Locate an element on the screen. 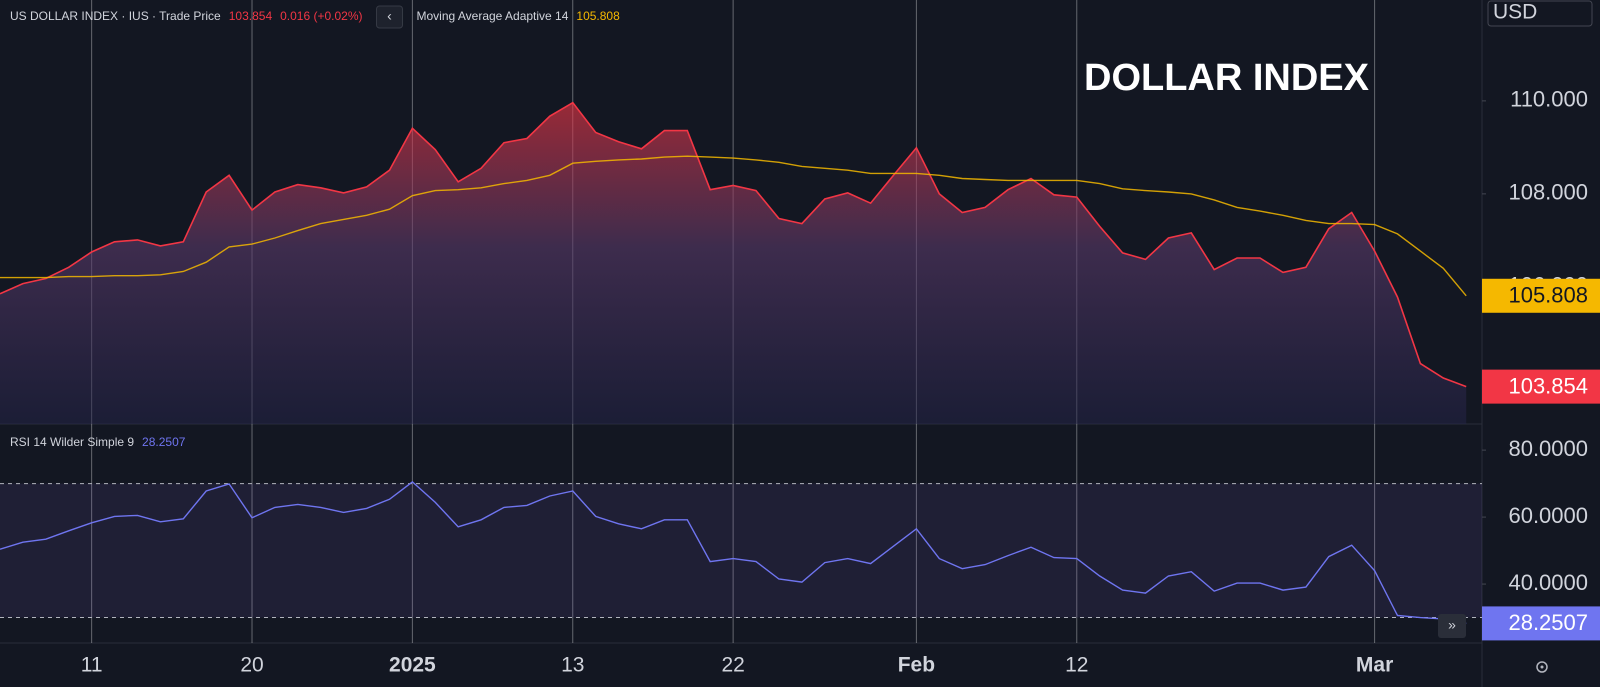 Image resolution: width=1600 pixels, height=687 pixels. legend-value: 105.808 is located at coordinates (598, 16).